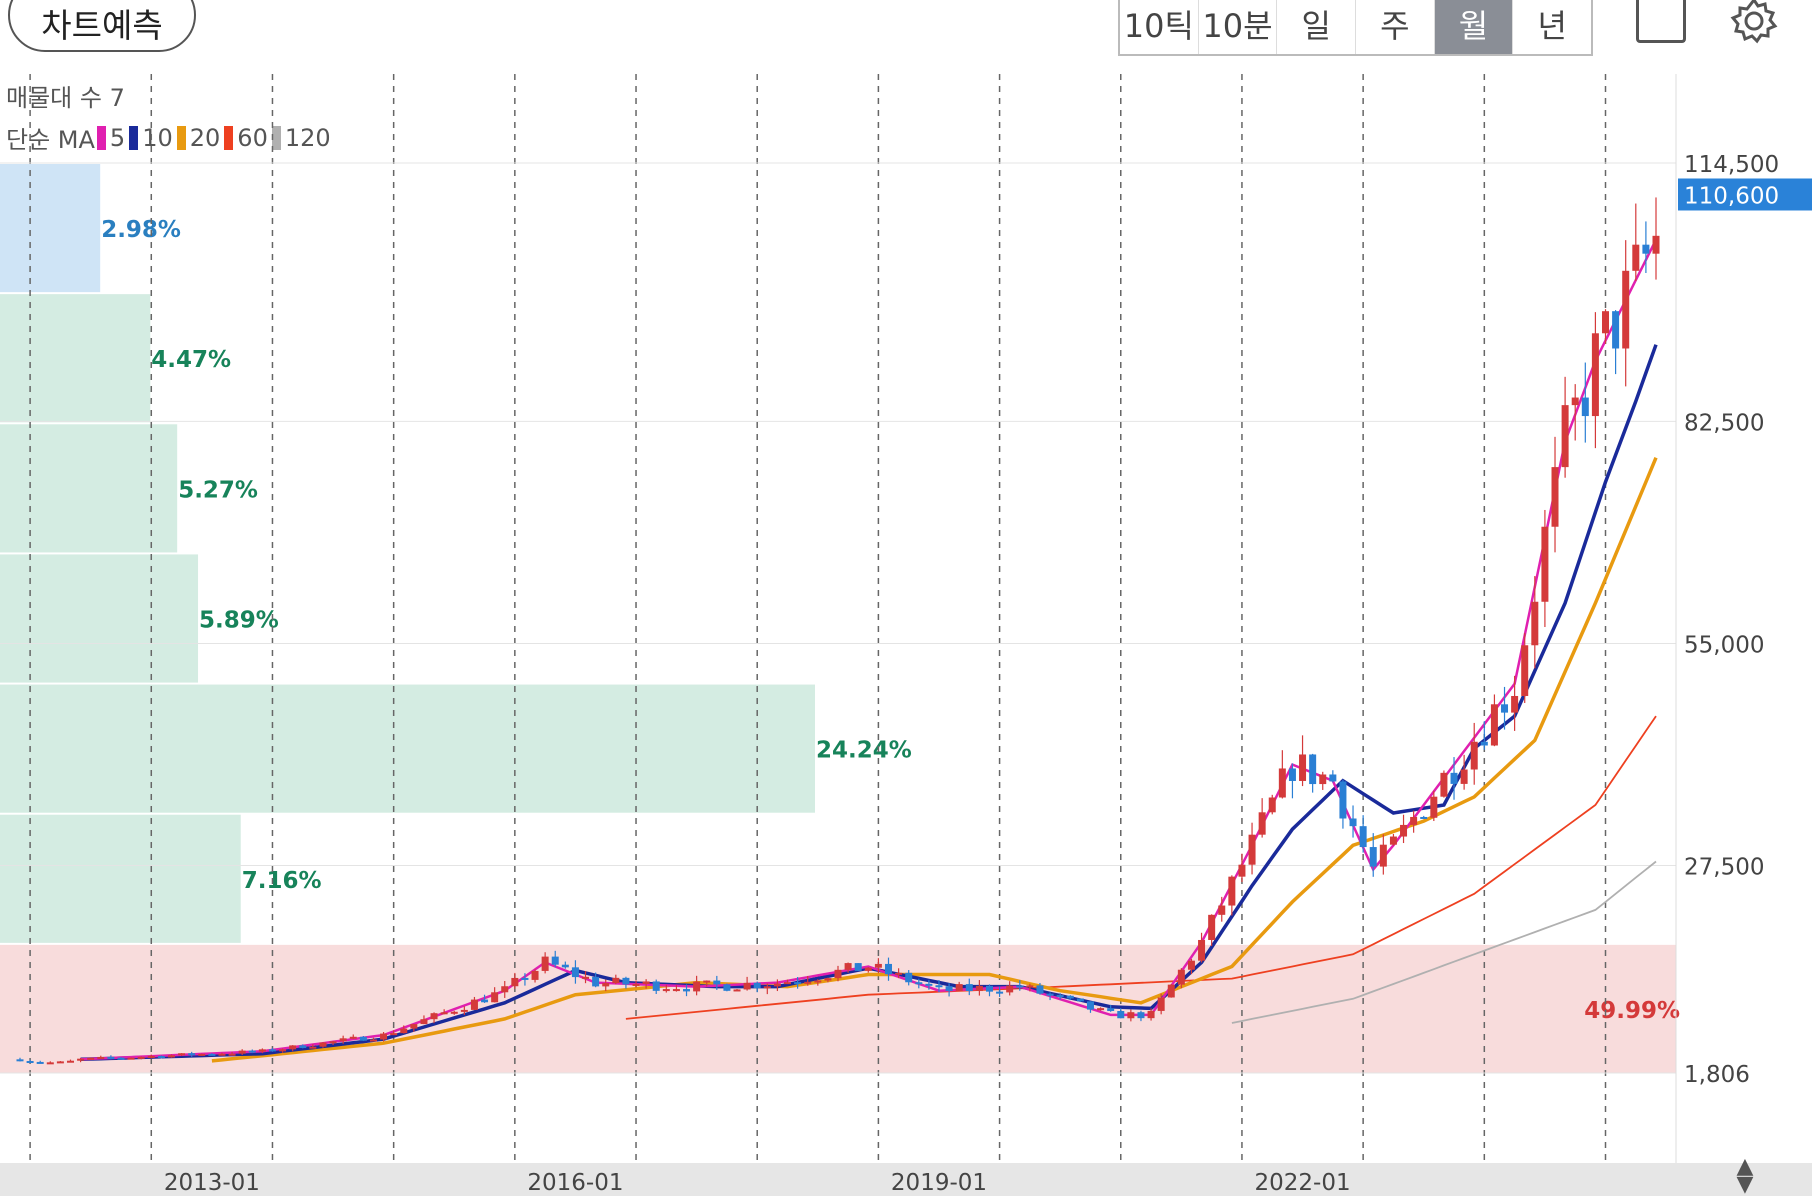  I want to click on fullscreen-icon, so click(1661, 21).